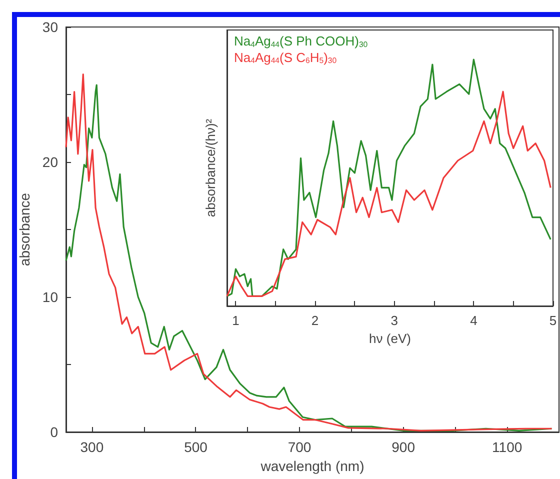 This screenshot has height=479, width=560. Describe the element at coordinates (50, 297) in the screenshot. I see `y-tick-label: 10` at that location.